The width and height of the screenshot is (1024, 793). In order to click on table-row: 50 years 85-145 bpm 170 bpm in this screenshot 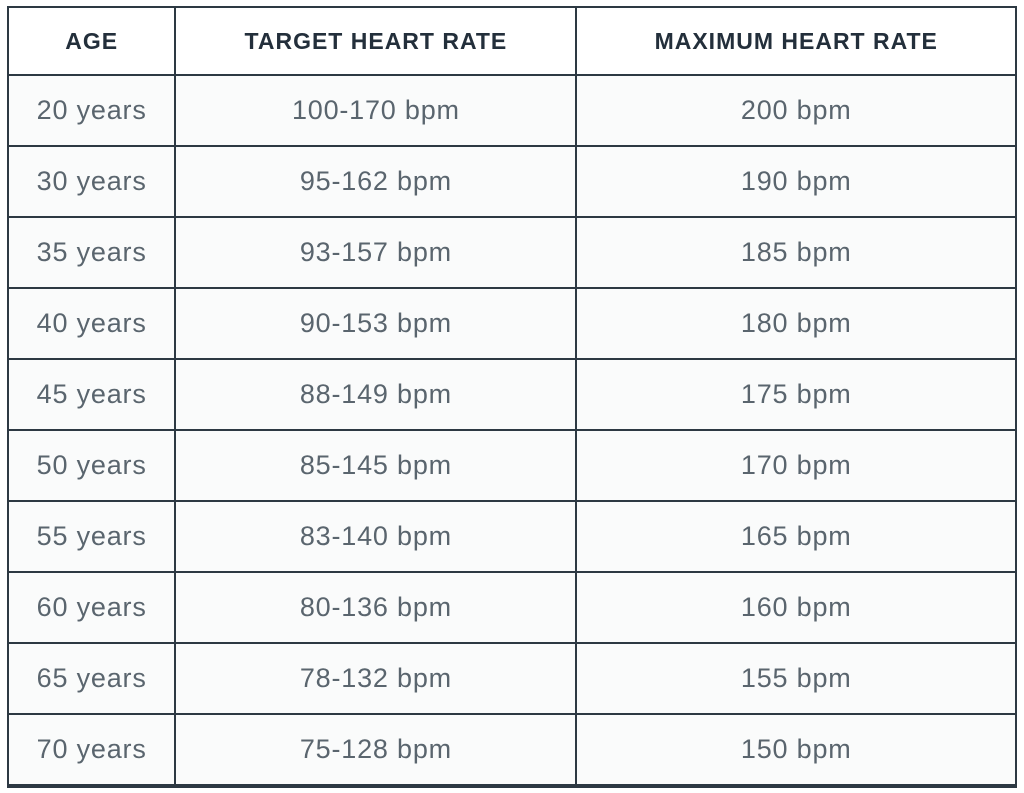, I will do `click(511, 465)`.